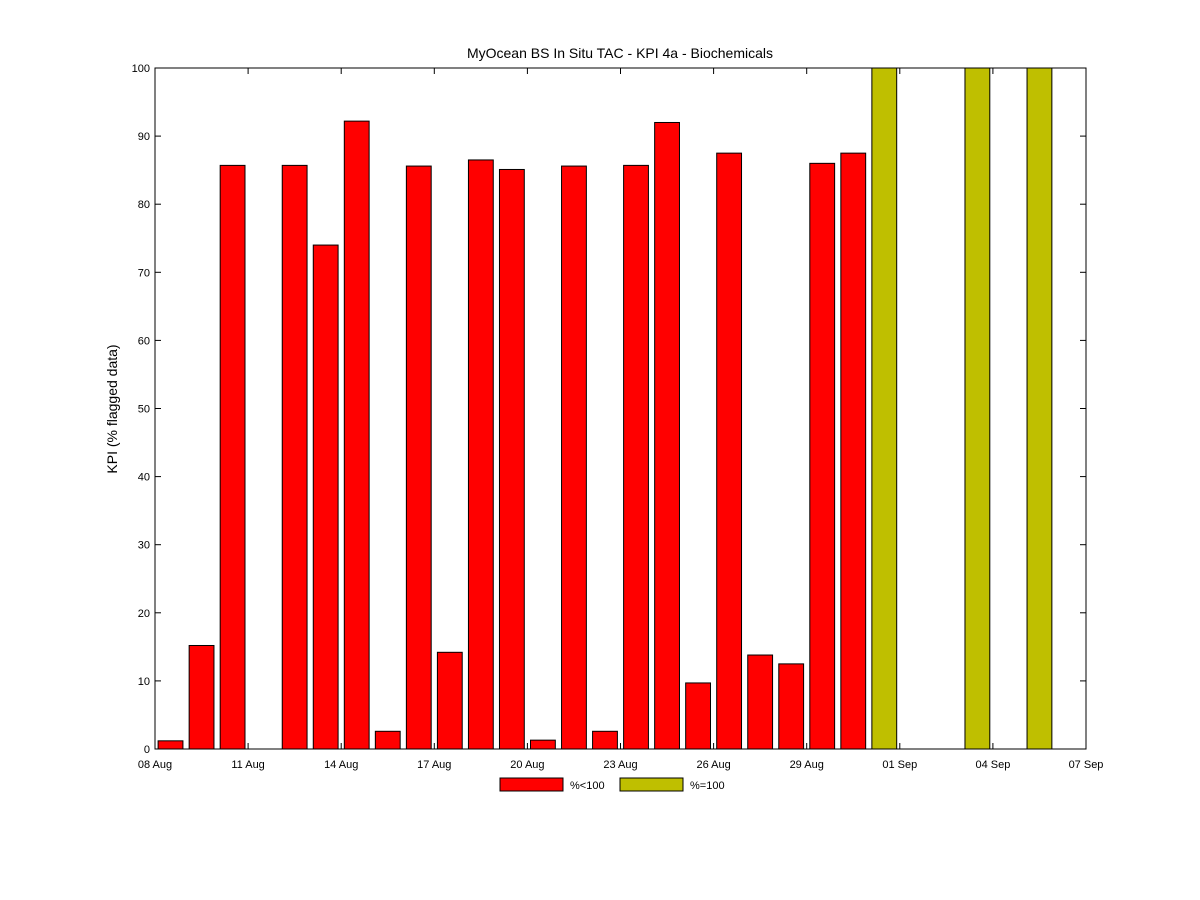  I want to click on y-tick-label: 50, so click(144, 410).